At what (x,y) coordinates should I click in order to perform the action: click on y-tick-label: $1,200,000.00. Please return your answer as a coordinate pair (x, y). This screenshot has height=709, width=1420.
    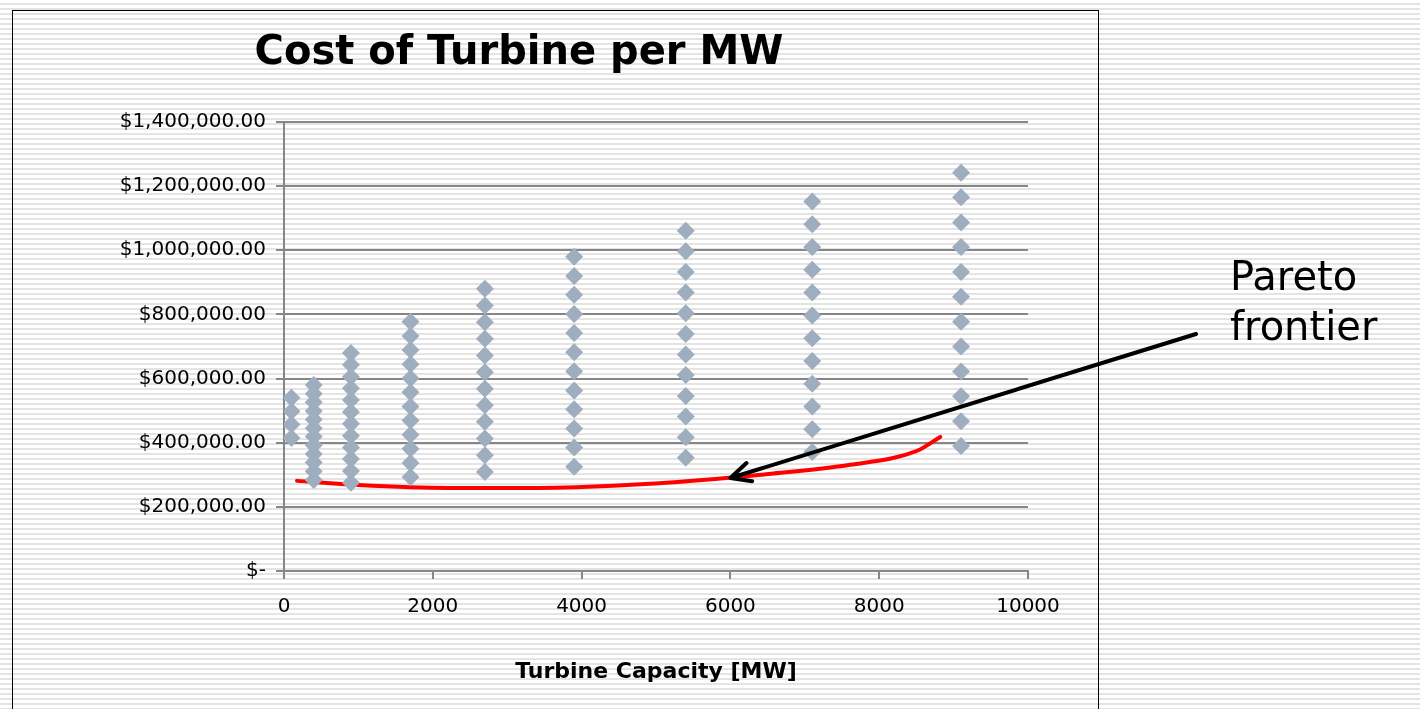
    Looking at the image, I should click on (192, 184).